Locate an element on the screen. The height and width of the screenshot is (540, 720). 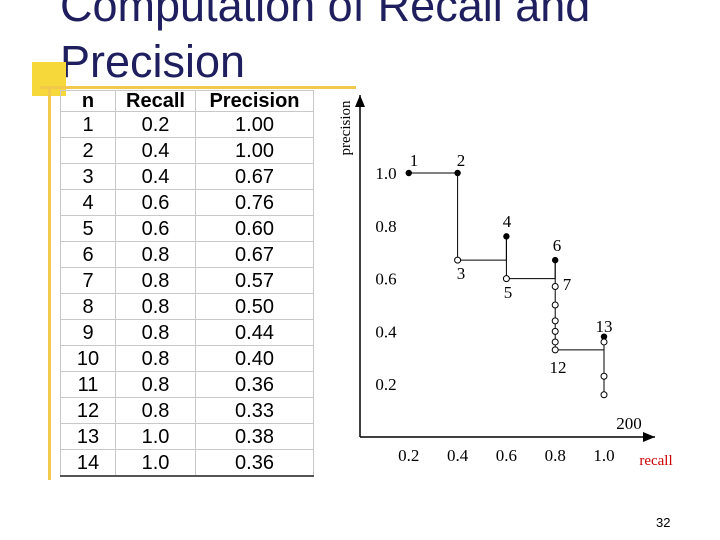
y-tick-label: 0.6 is located at coordinates (385, 279).